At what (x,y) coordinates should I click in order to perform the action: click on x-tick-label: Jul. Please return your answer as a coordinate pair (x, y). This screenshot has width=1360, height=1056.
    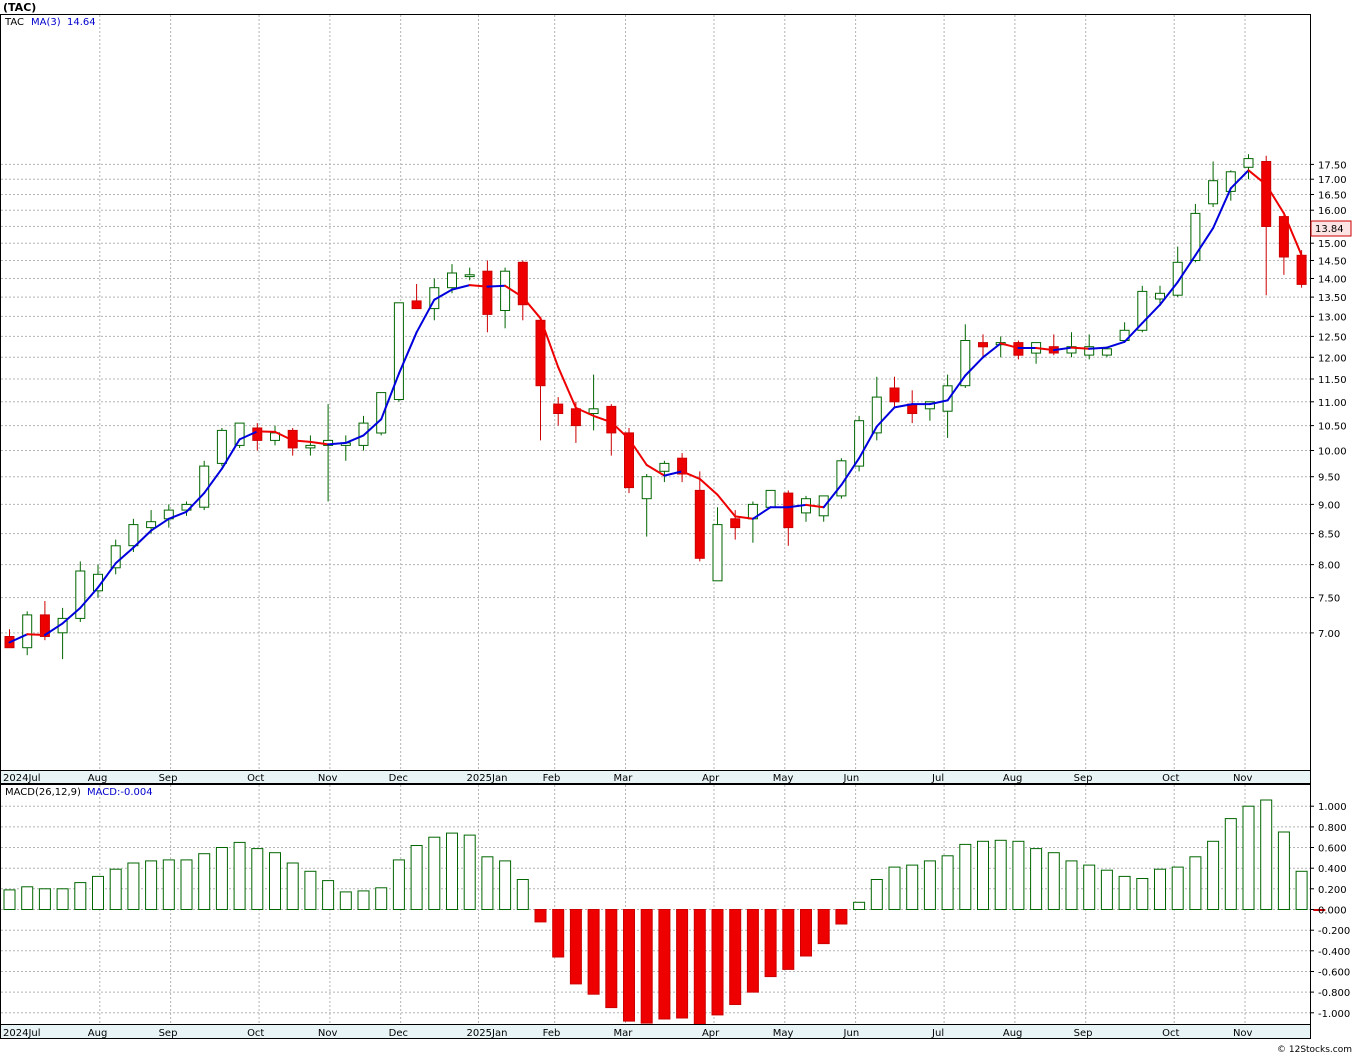
    Looking at the image, I should click on (937, 1033).